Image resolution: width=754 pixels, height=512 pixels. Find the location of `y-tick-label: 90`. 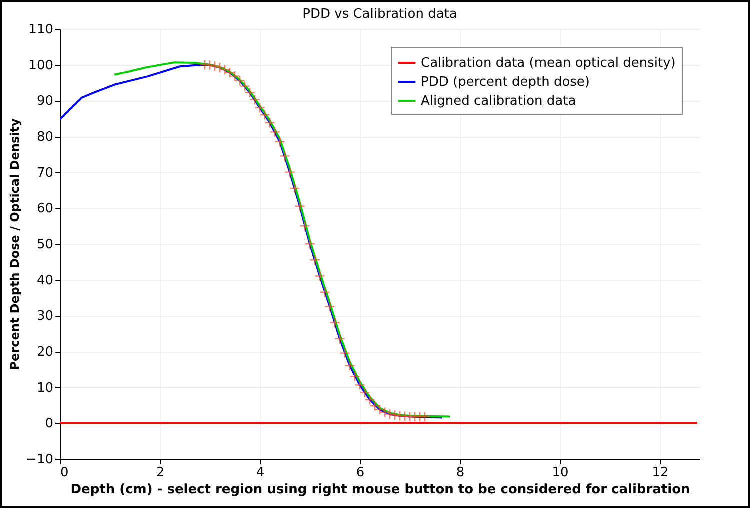

y-tick-label: 90 is located at coordinates (45, 102).